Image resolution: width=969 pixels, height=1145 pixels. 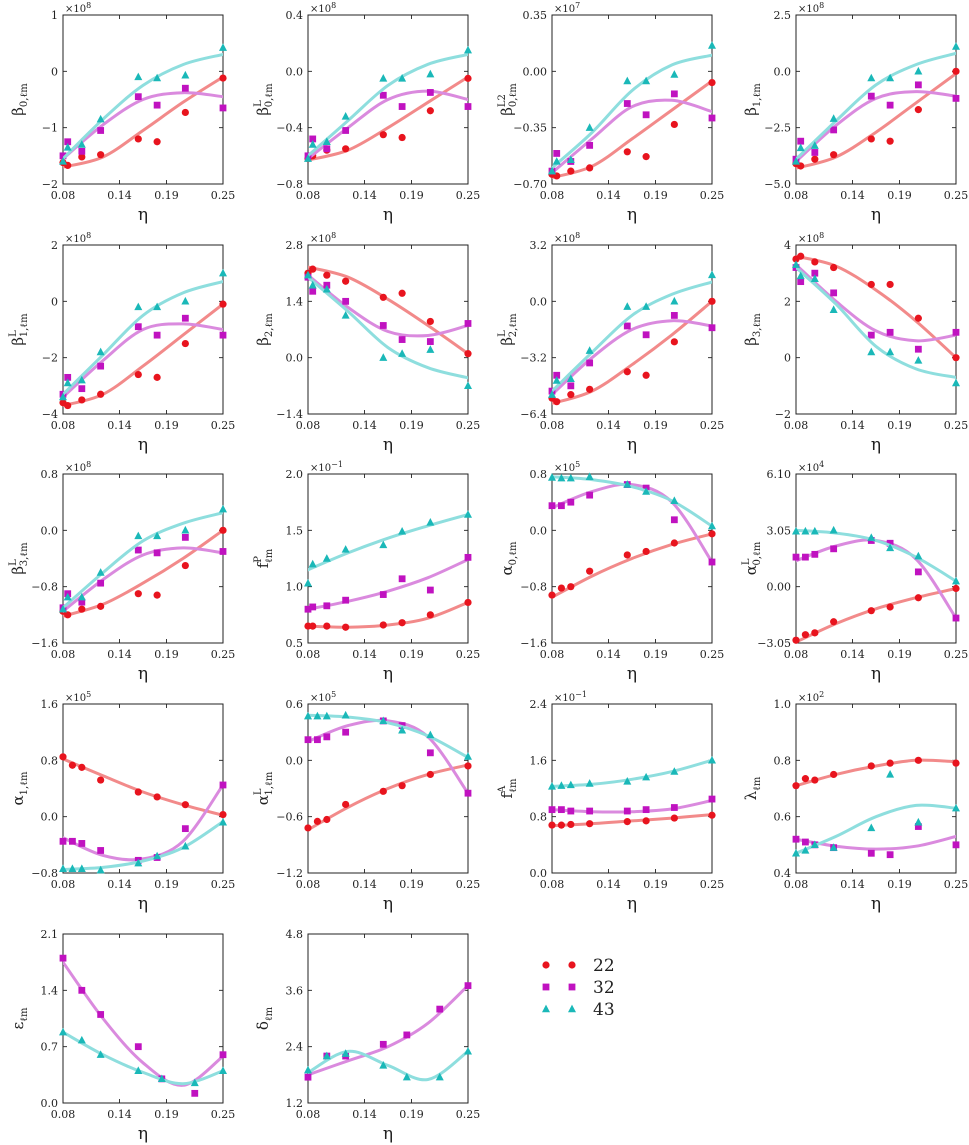 What do you see at coordinates (264, 99) in the screenshot?
I see `y-axis-label: βL0,ℓm` at bounding box center [264, 99].